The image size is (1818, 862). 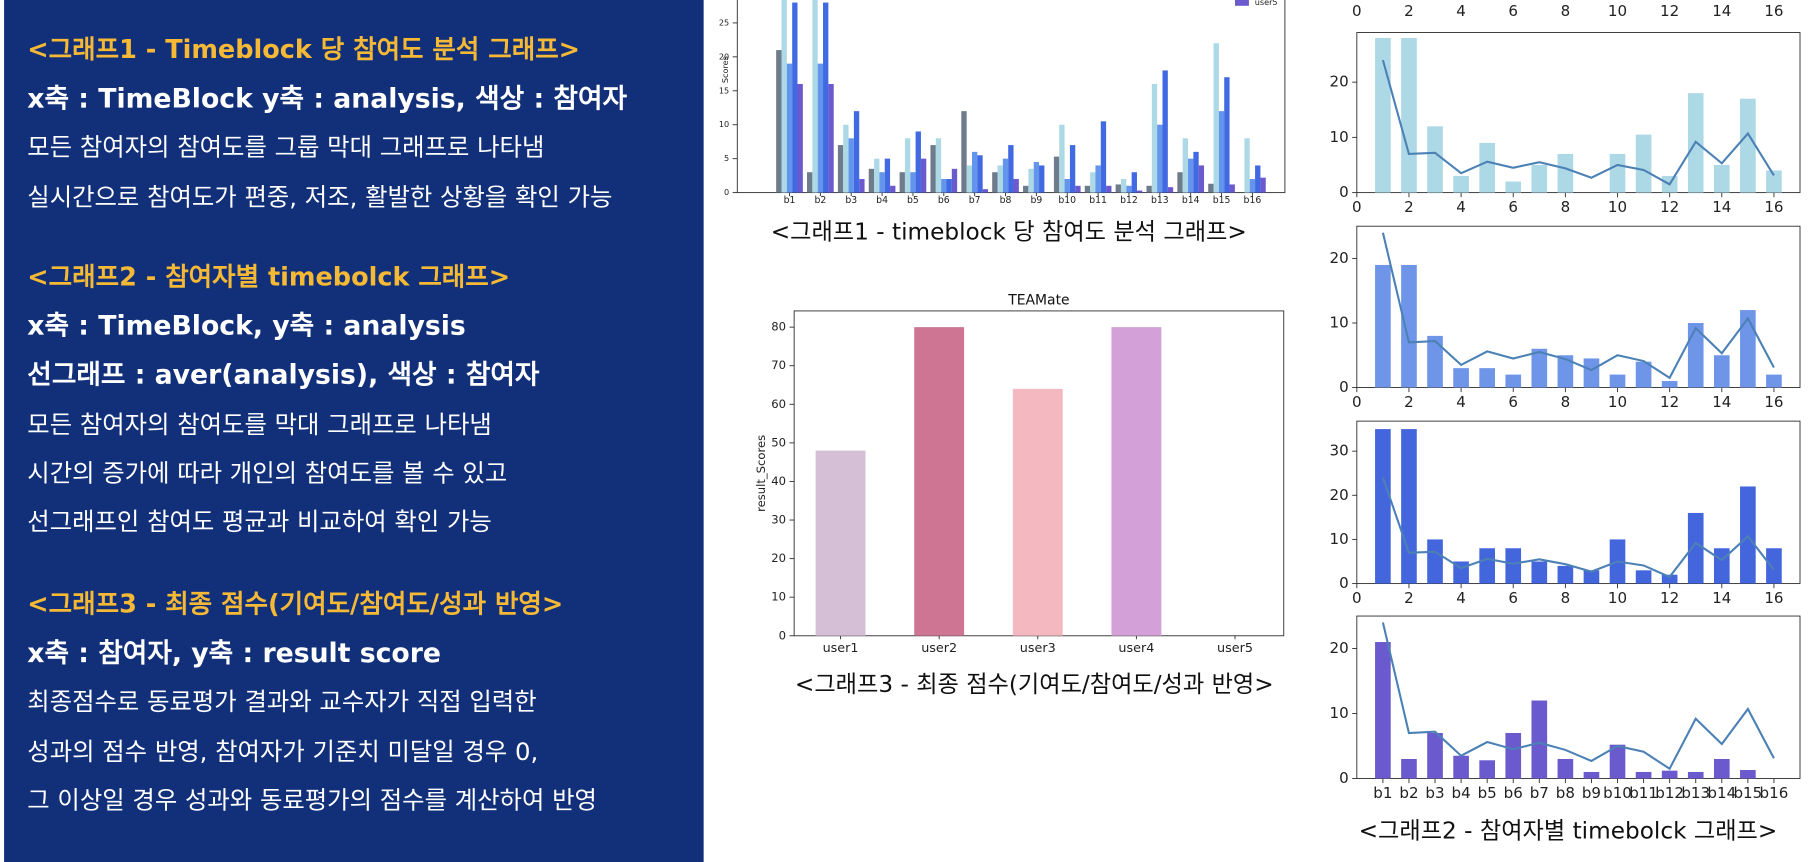 I want to click on x-tick-label: b8, so click(x=1565, y=793).